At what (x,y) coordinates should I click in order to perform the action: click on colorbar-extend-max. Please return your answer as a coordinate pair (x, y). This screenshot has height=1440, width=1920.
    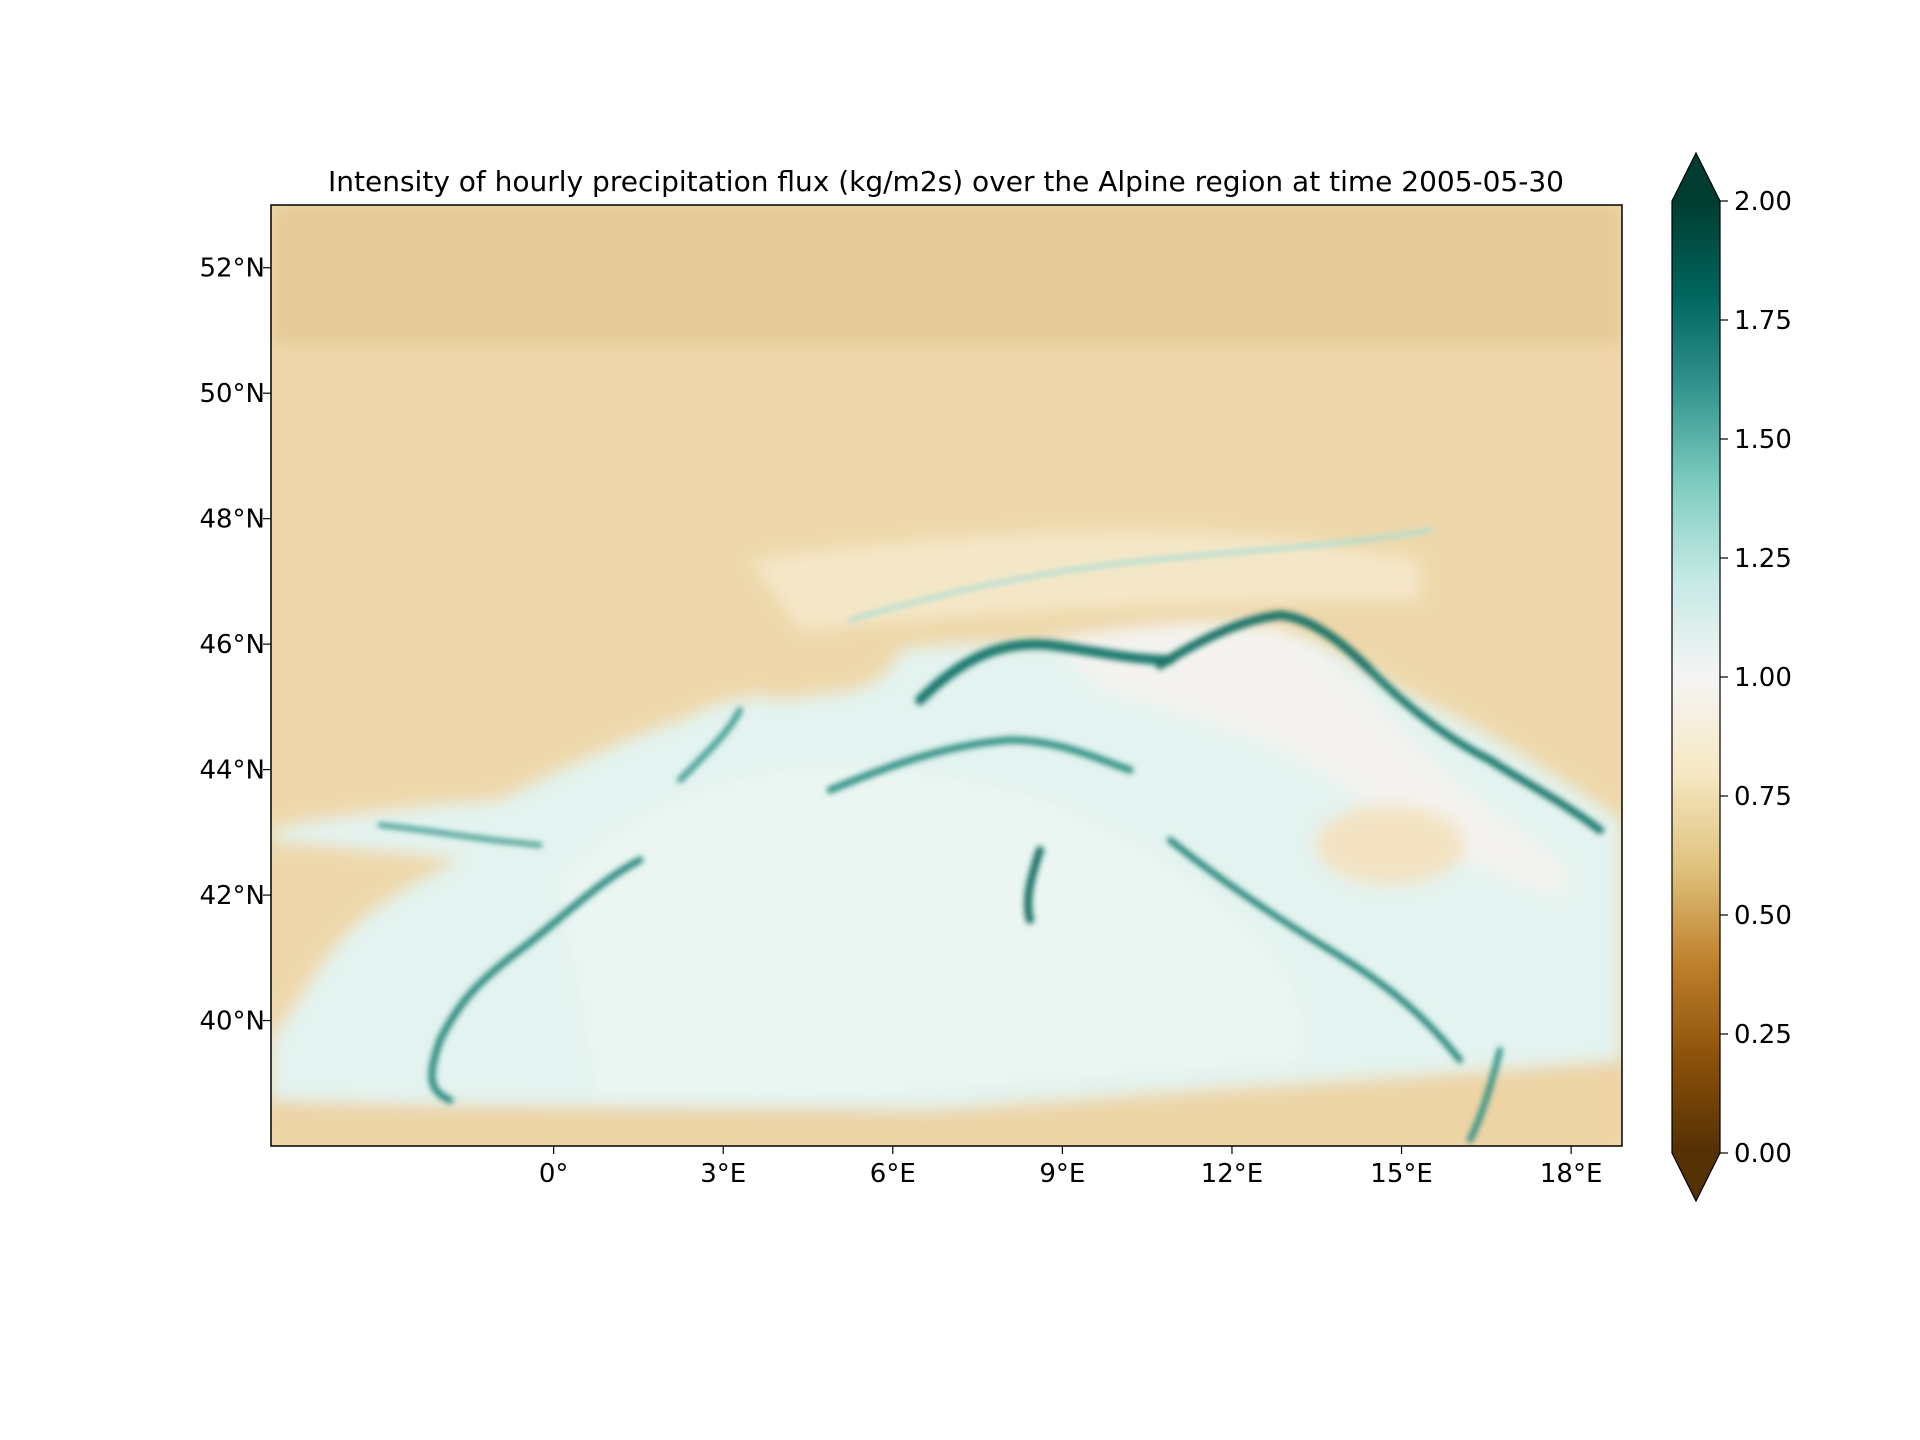
    Looking at the image, I should click on (1696, 177).